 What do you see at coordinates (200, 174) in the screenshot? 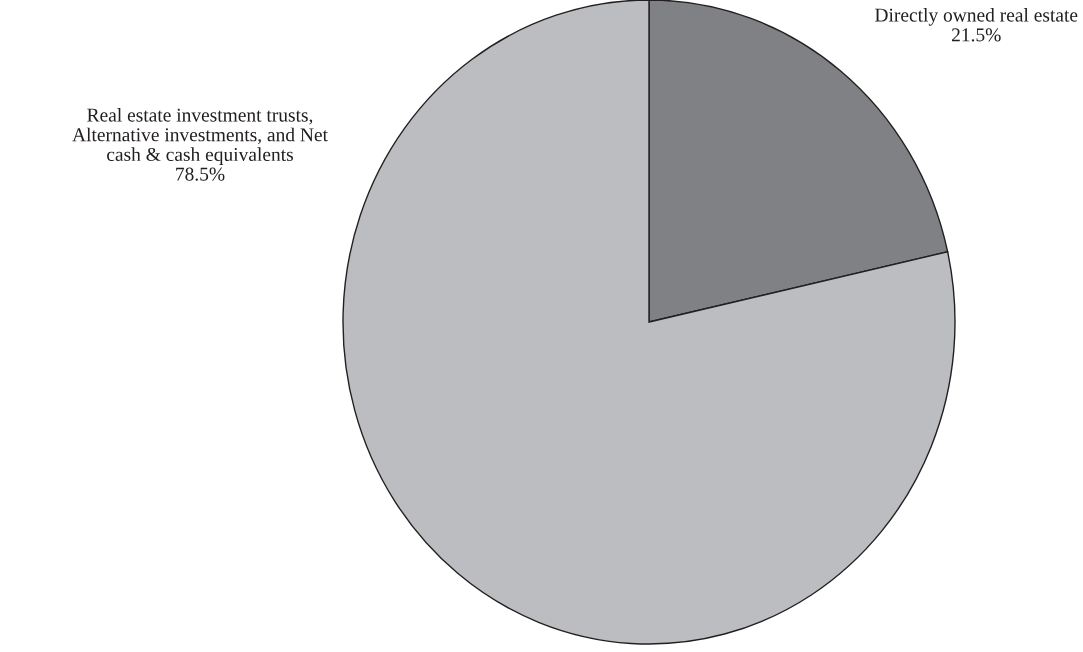
I see `data-label: 78.5%` at bounding box center [200, 174].